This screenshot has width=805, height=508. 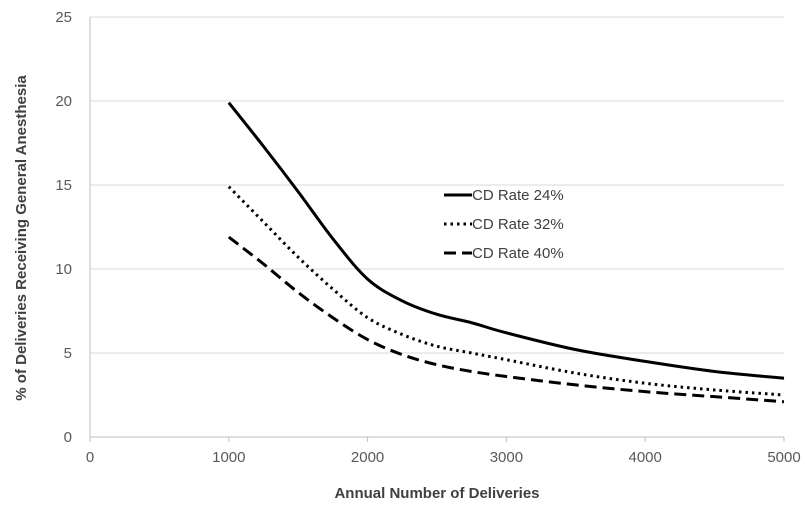 I want to click on legend-label-3: CD Rate 40%, so click(x=518, y=253).